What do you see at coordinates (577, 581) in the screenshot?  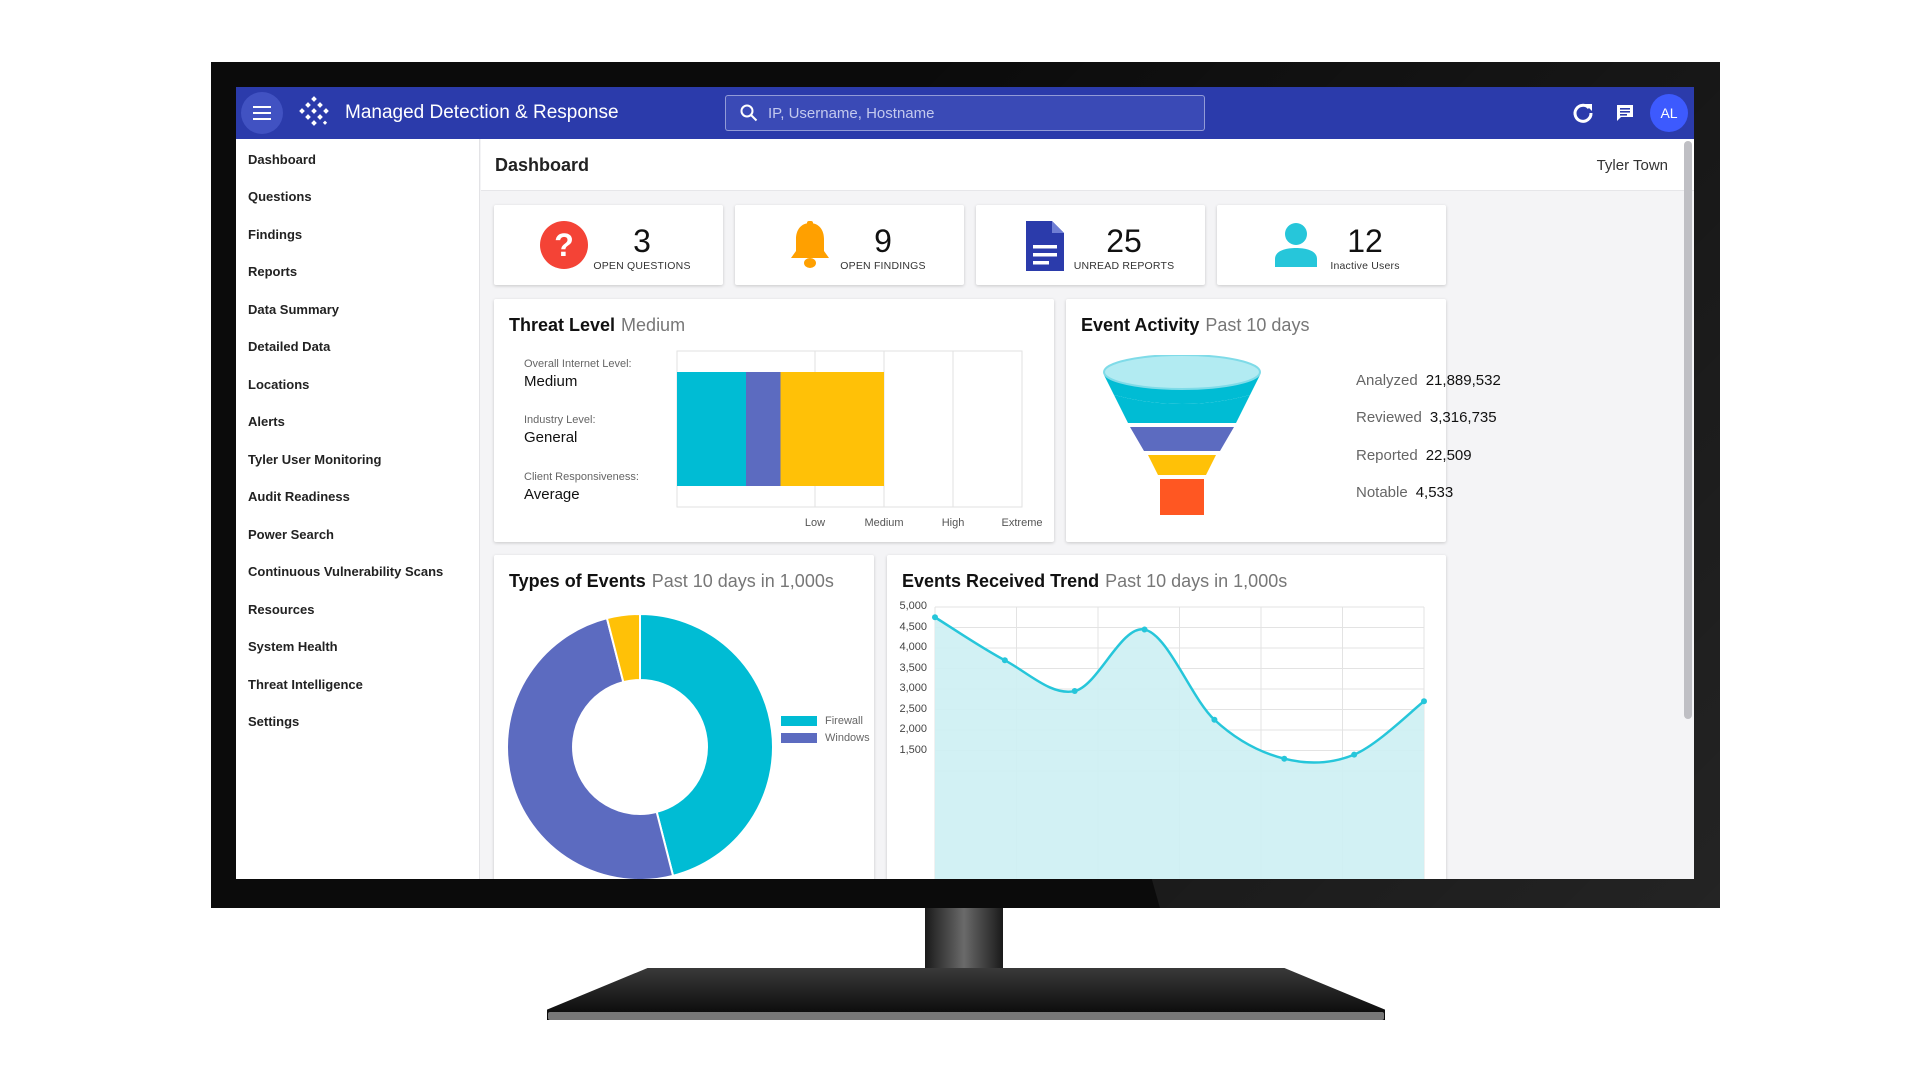 I see `card-title-text: Types of Events` at bounding box center [577, 581].